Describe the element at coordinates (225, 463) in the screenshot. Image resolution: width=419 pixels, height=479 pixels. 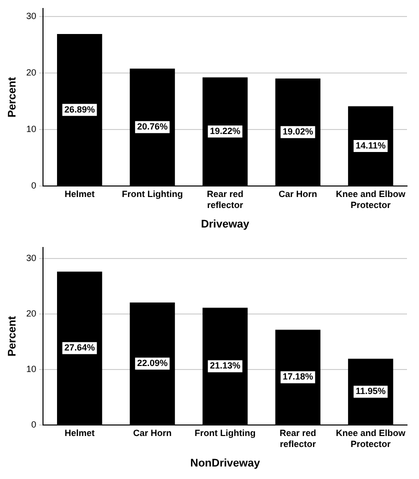
I see `x-axis-title: NonDriveway` at that location.